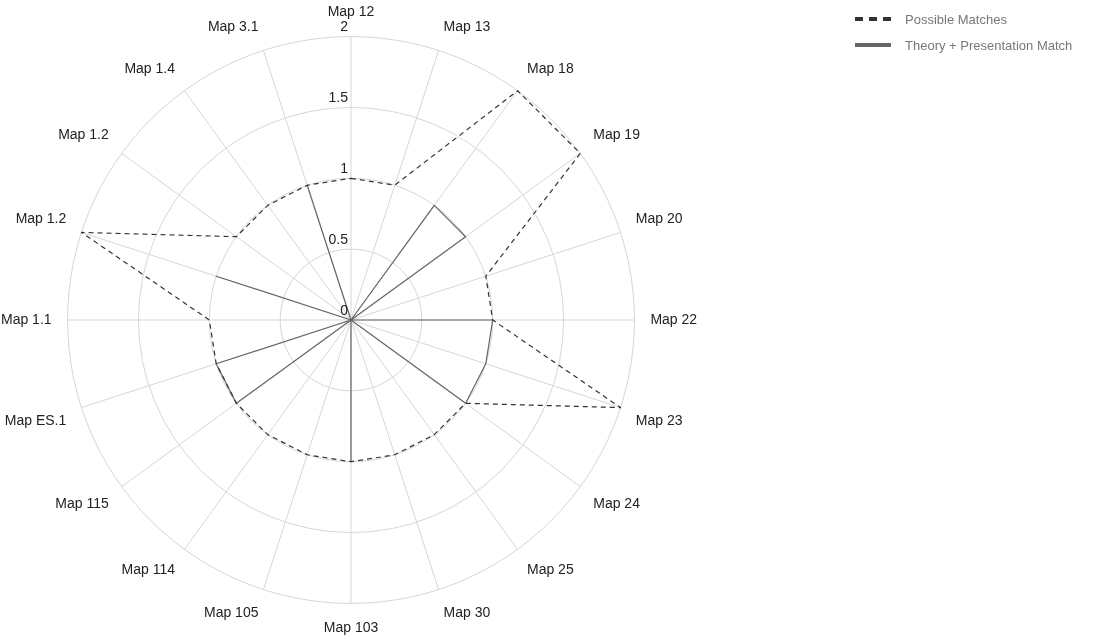 The height and width of the screenshot is (641, 1102). Describe the element at coordinates (233, 25) in the screenshot. I see `spoke-label: Map 3.1` at that location.